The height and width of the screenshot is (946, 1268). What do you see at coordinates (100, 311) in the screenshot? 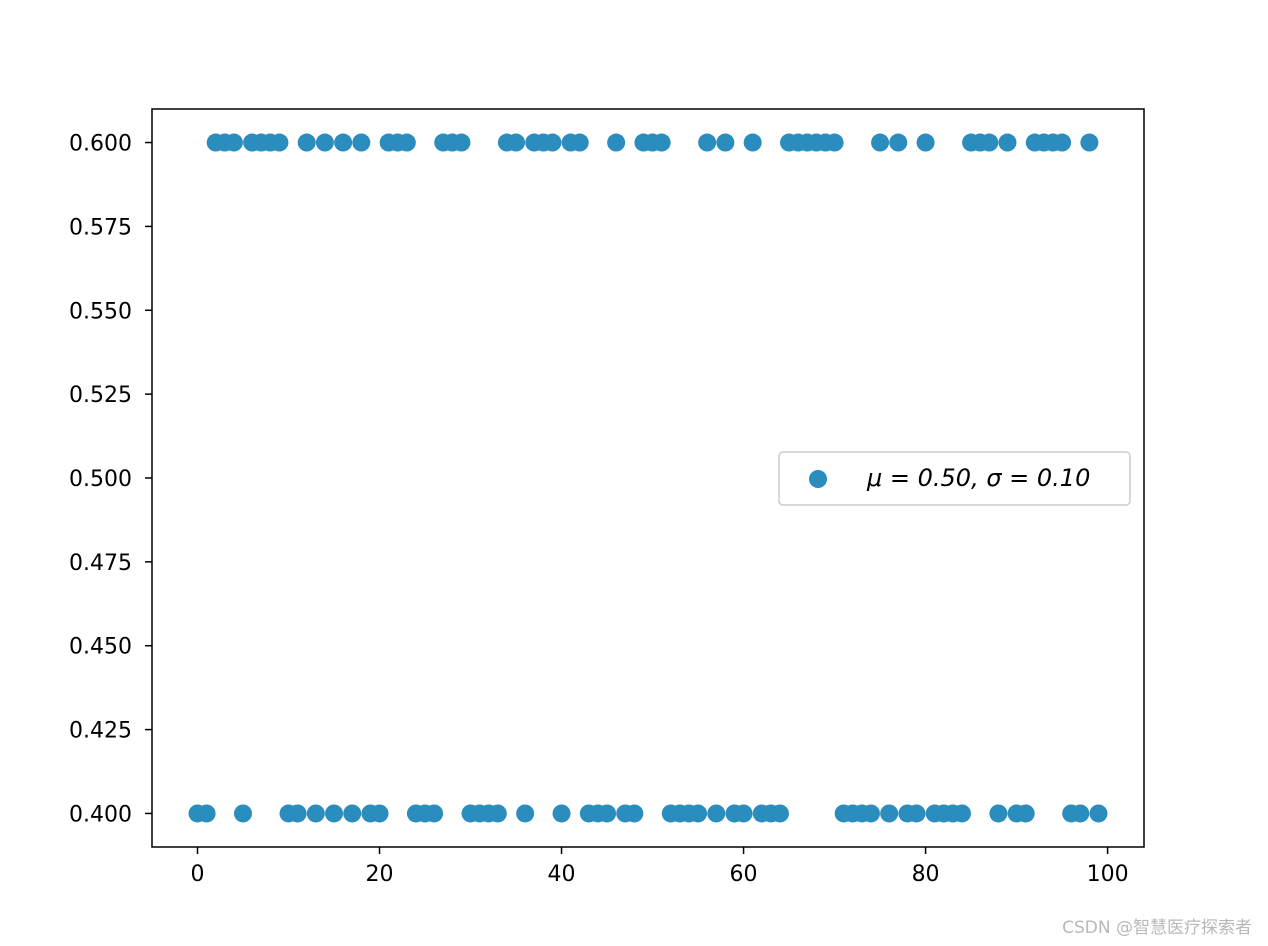
I see `y-tick-label: 0.550` at bounding box center [100, 311].